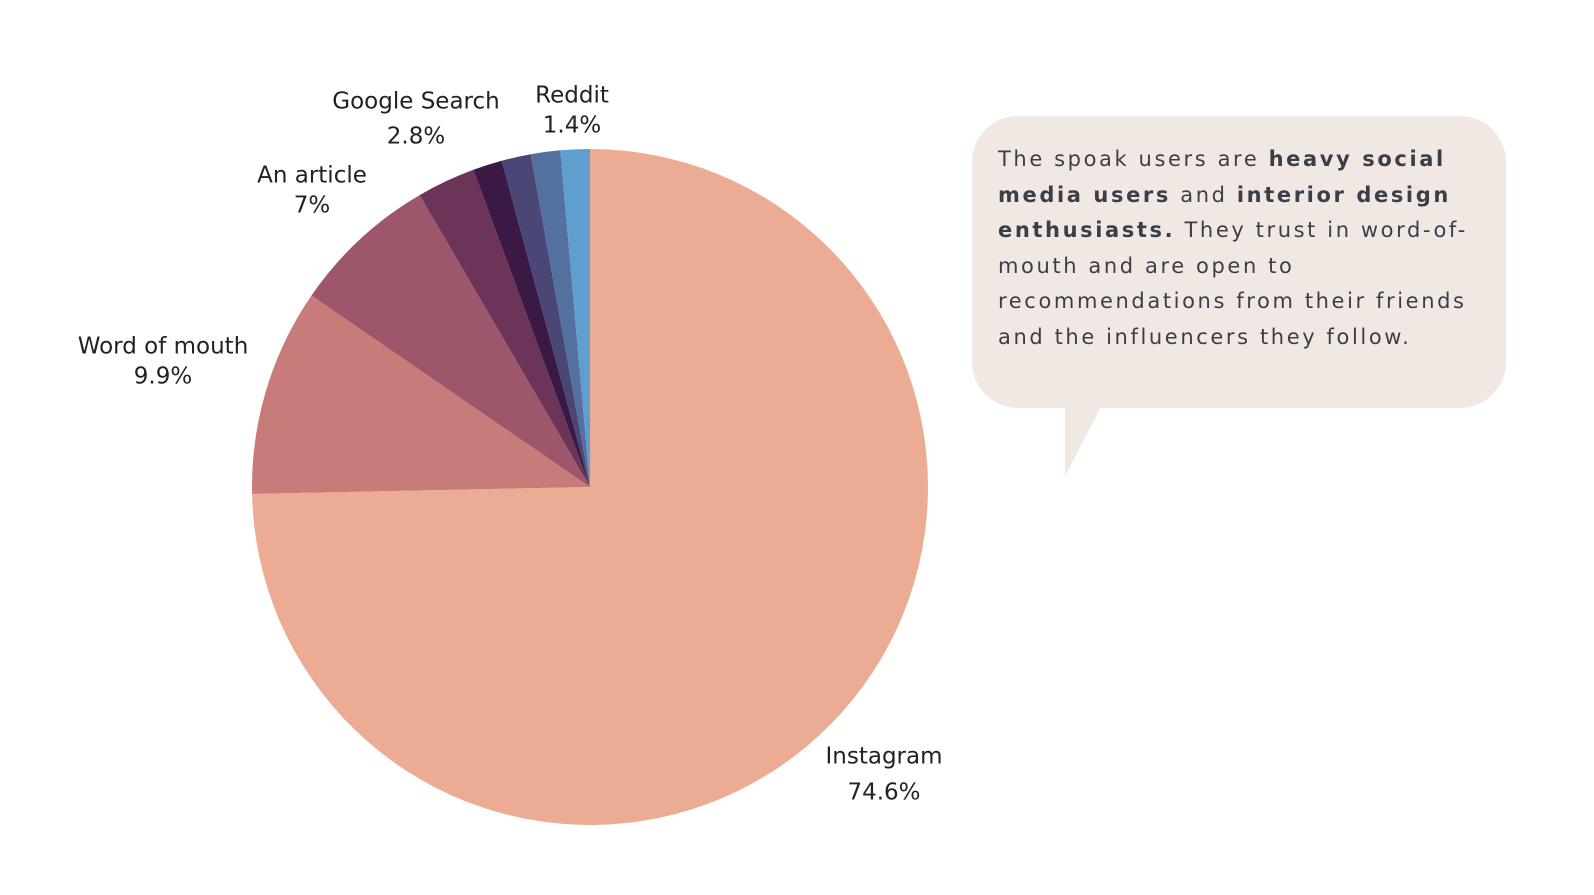 The image size is (1594, 895). What do you see at coordinates (883, 793) in the screenshot?
I see `slice-value-label: 74.6%` at bounding box center [883, 793].